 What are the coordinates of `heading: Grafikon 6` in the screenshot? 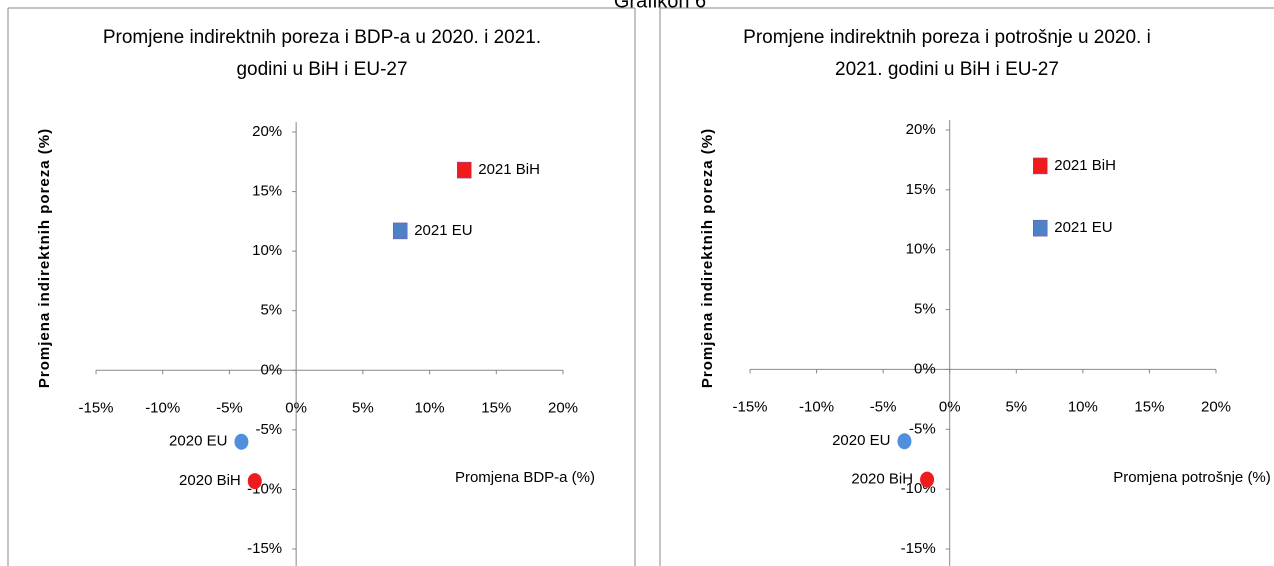 It's located at (660, 6).